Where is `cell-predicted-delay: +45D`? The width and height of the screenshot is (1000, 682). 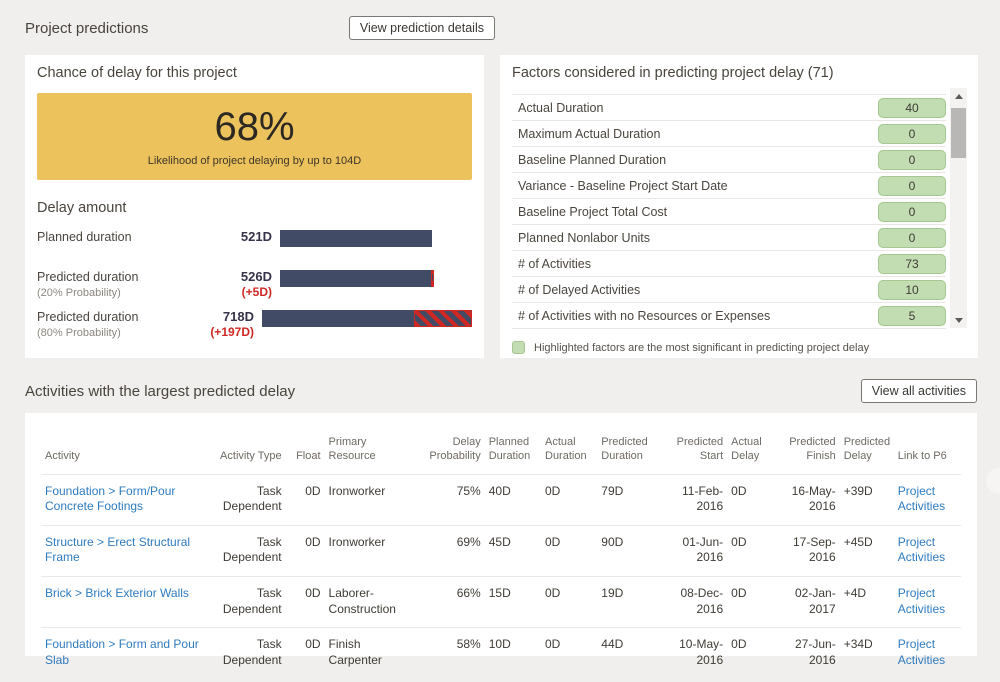
cell-predicted-delay: +45D is located at coordinates (866, 550).